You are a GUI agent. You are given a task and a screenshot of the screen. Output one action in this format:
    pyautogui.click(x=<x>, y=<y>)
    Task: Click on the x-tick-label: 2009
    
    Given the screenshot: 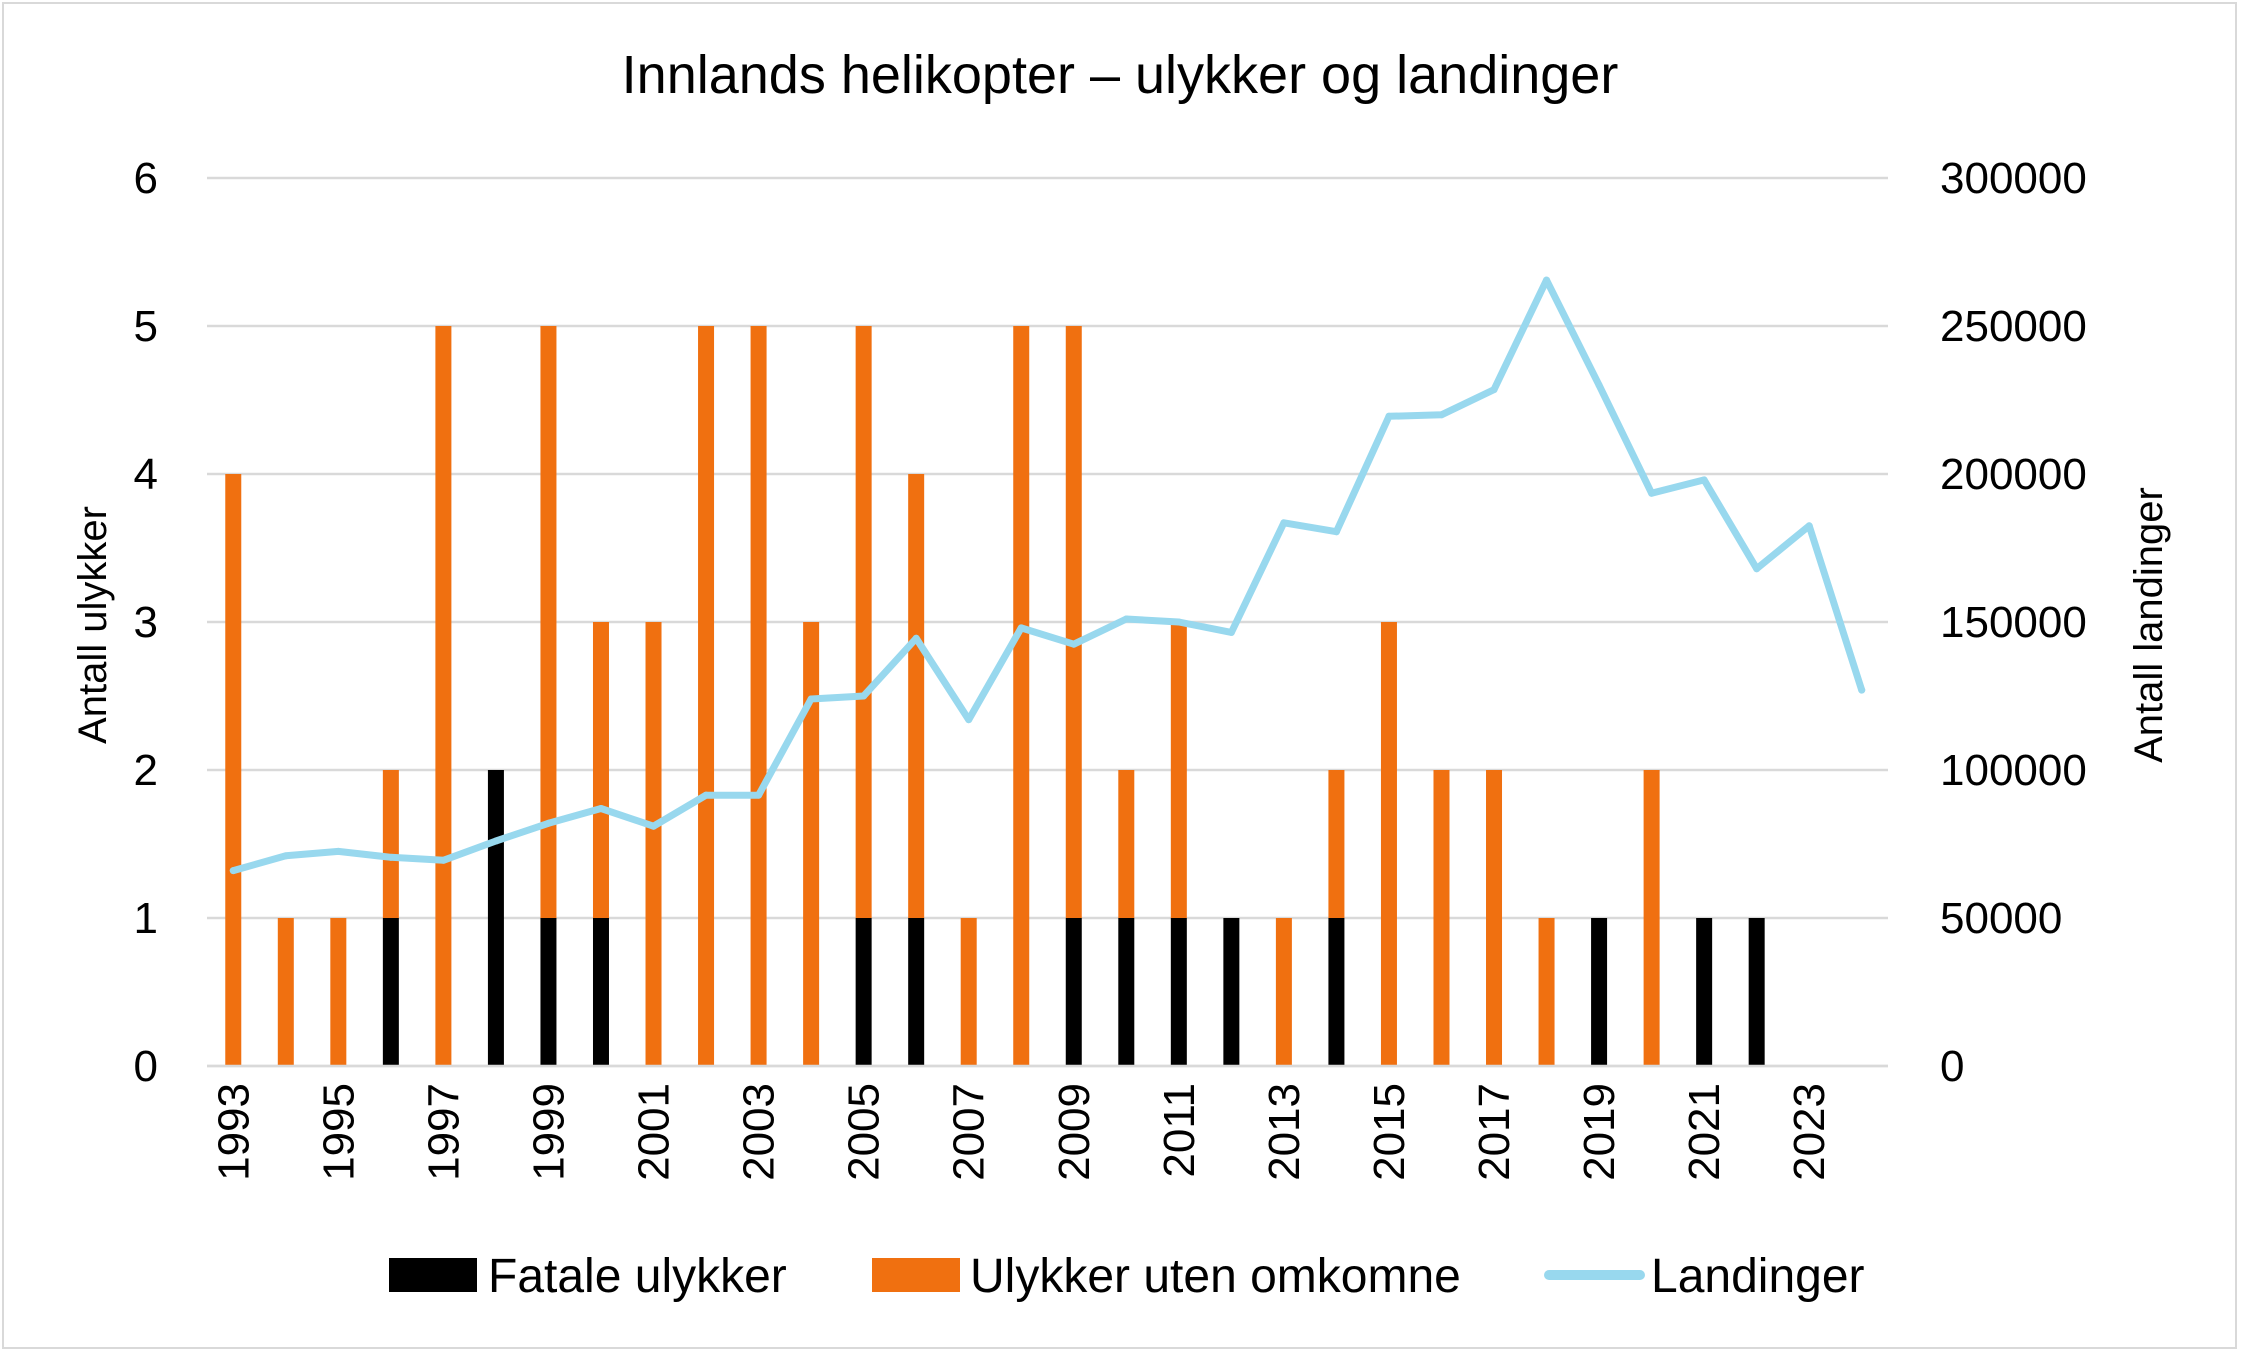 What is the action you would take?
    pyautogui.click(x=1074, y=1132)
    